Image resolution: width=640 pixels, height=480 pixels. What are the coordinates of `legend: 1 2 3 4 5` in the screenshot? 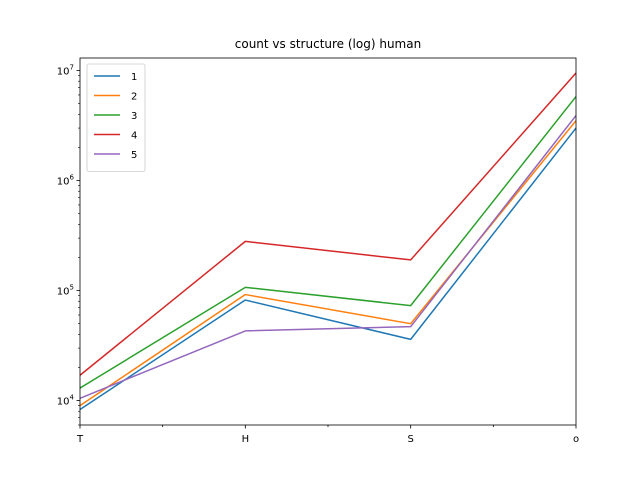 It's located at (116, 117).